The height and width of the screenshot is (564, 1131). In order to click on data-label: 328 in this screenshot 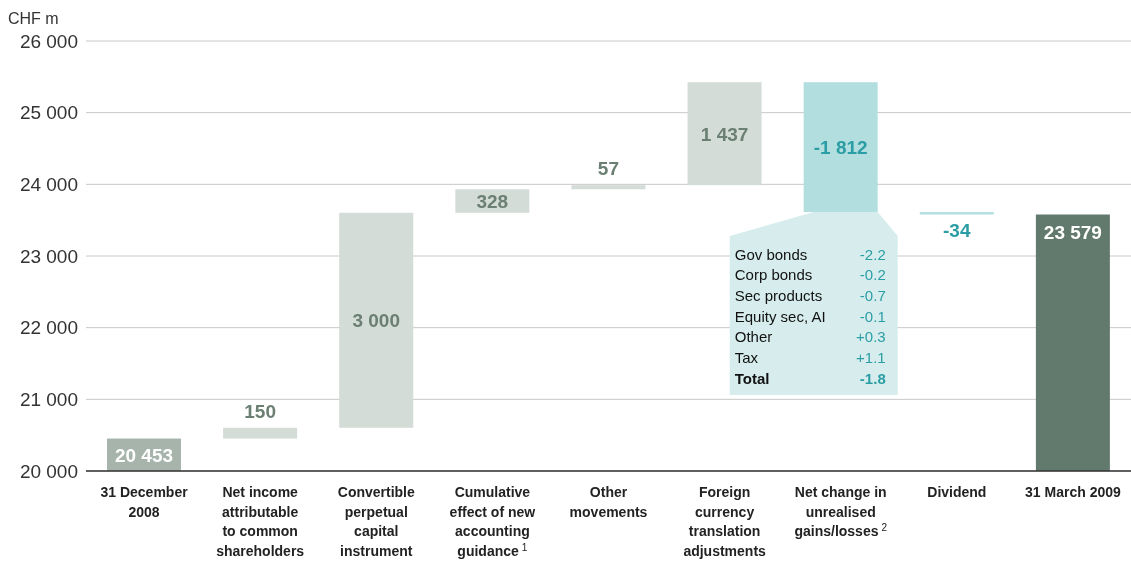, I will do `click(492, 202)`.